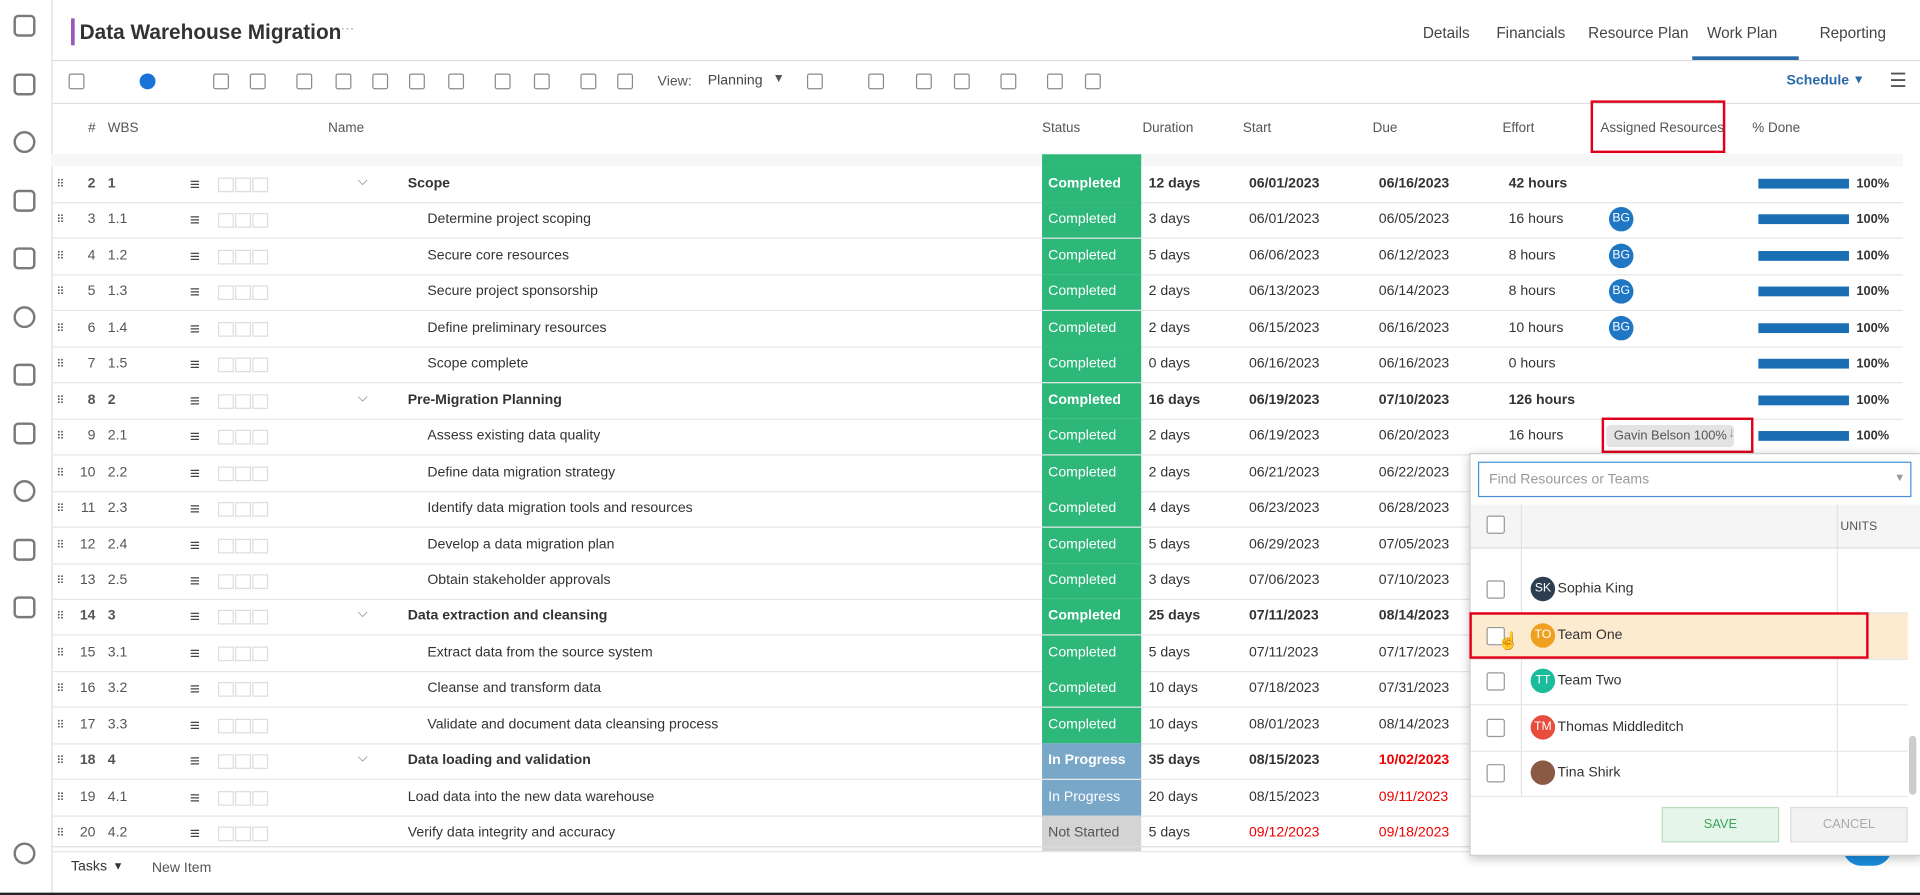 The image size is (1920, 895). What do you see at coordinates (1694, 479) in the screenshot?
I see `search-box` at bounding box center [1694, 479].